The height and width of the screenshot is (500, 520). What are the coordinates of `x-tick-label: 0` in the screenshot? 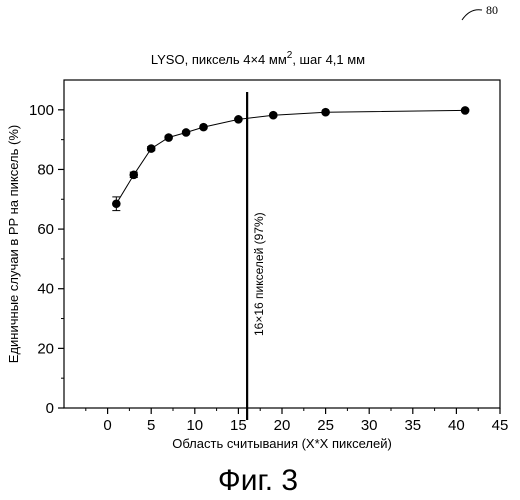 It's located at (107, 425).